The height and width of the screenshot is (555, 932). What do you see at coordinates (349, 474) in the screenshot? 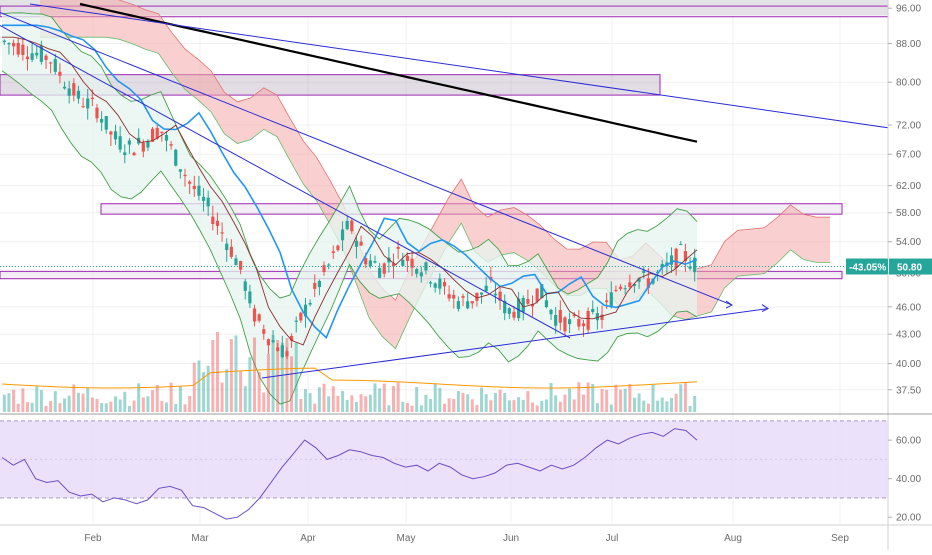
I see `rsi-line` at bounding box center [349, 474].